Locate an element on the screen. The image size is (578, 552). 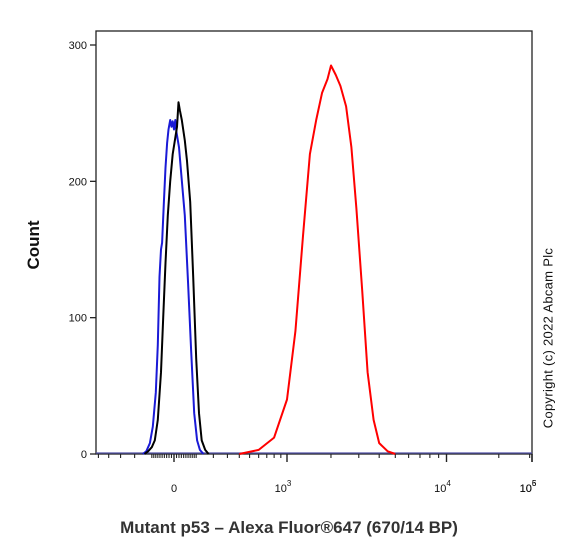
copyright-box: Copyright (c) 2022 Abcam Plc is located at coordinates (548, 338).